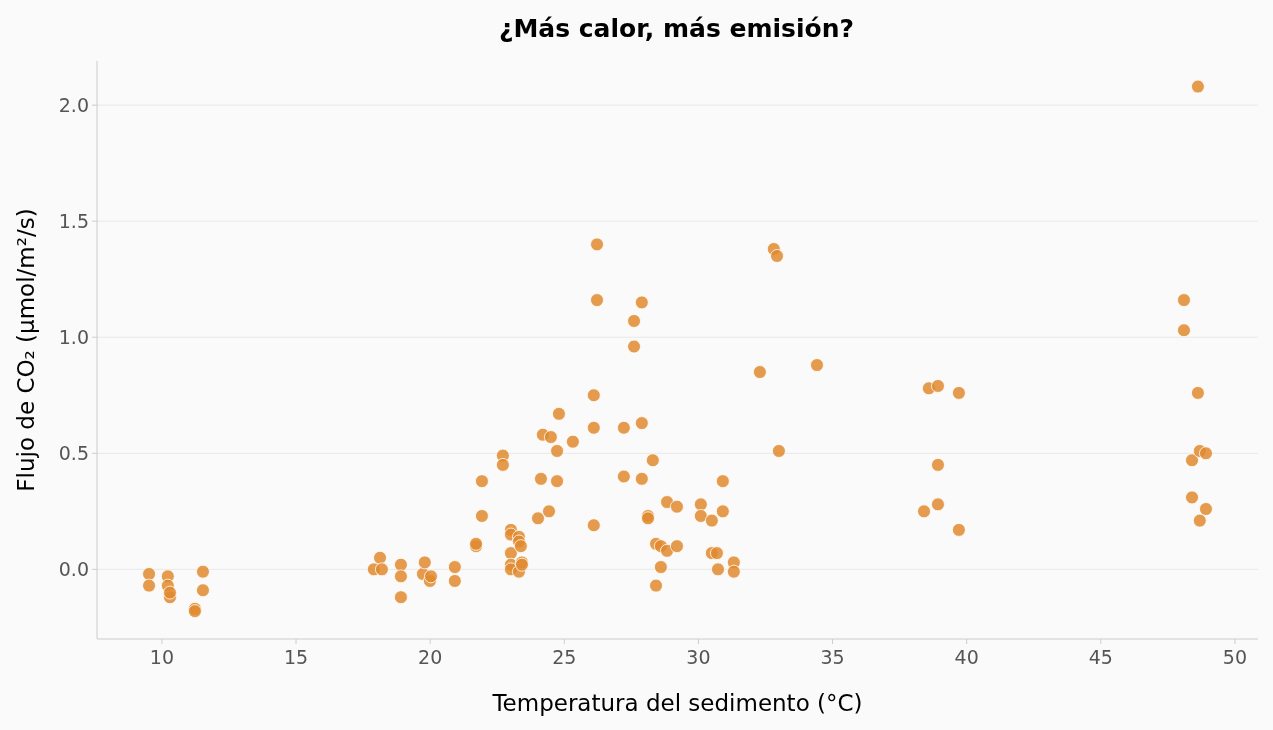  I want to click on chart-title: ¿Más calor, más emisión?, so click(676, 28).